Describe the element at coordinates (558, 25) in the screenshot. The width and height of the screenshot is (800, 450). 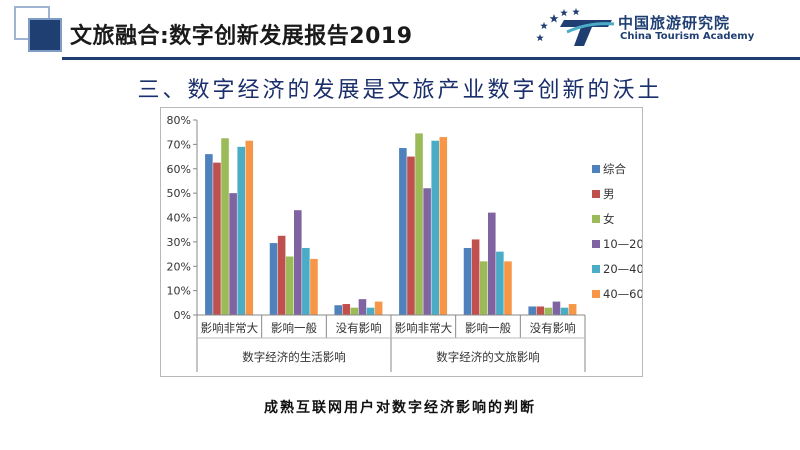
I see `logo-stars-icon` at that location.